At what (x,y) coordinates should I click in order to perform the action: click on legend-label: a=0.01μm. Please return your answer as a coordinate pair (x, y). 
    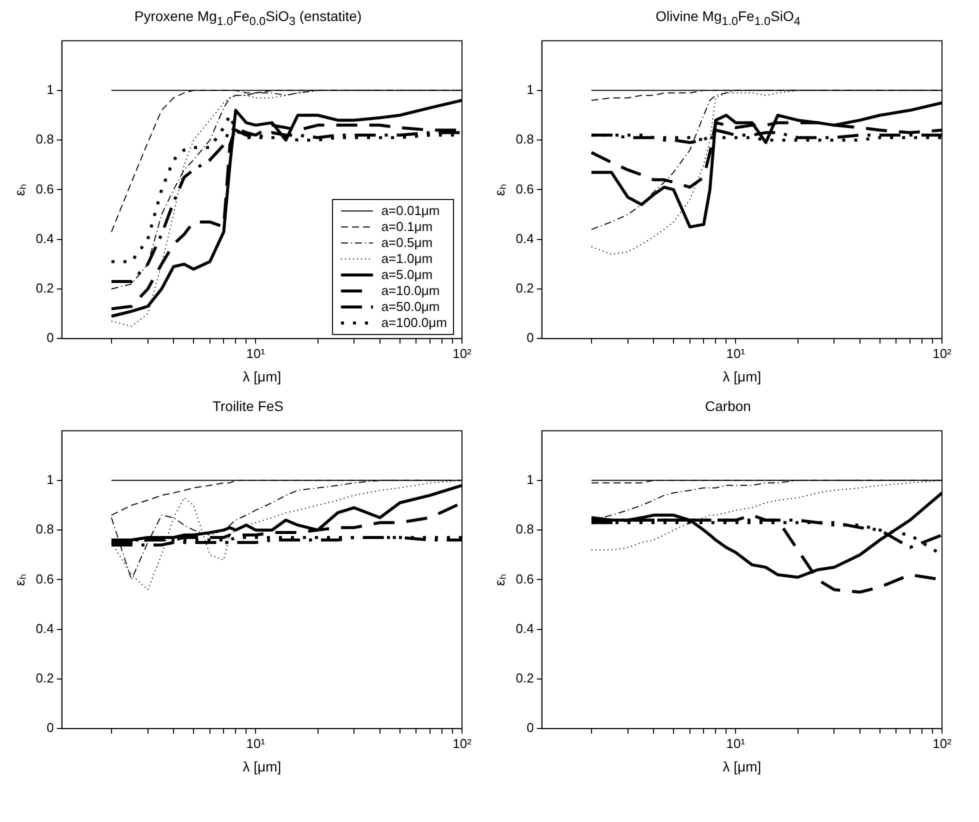
    Looking at the image, I should click on (410, 210).